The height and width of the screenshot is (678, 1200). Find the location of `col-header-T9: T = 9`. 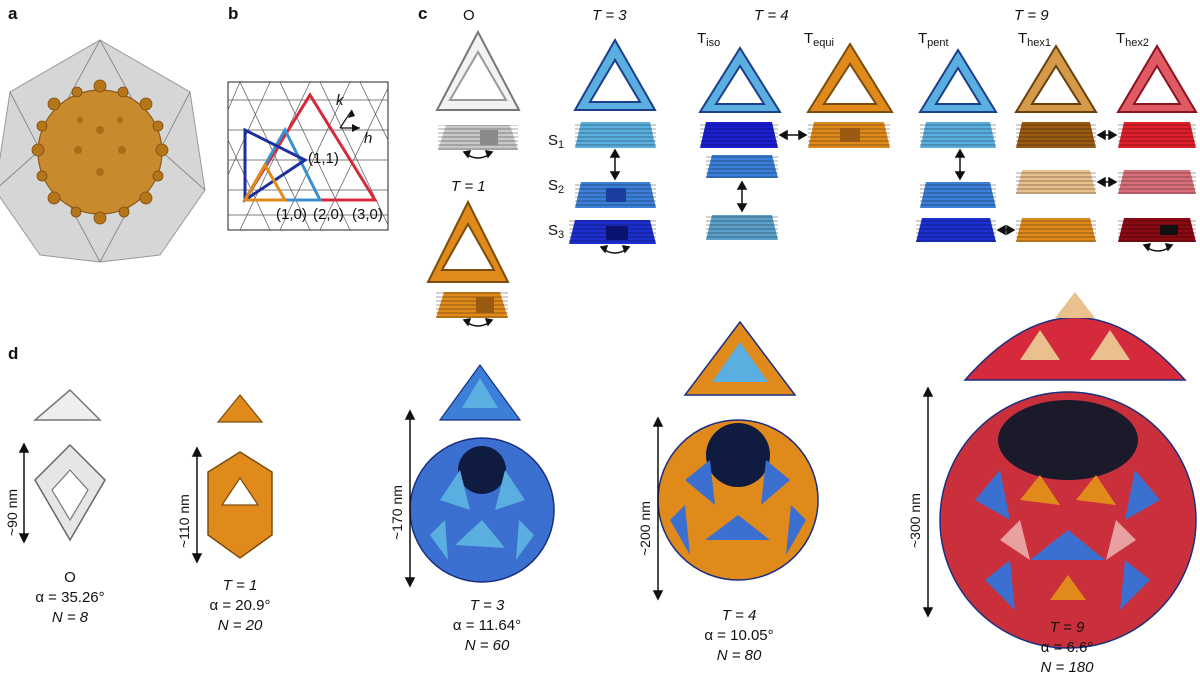

col-header-T9: T = 9 is located at coordinates (1031, 15).